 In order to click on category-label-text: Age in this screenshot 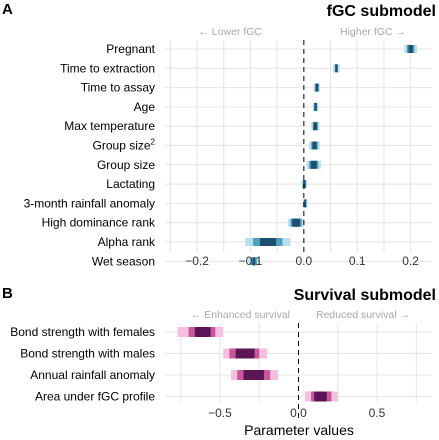, I will do `click(145, 107)`.